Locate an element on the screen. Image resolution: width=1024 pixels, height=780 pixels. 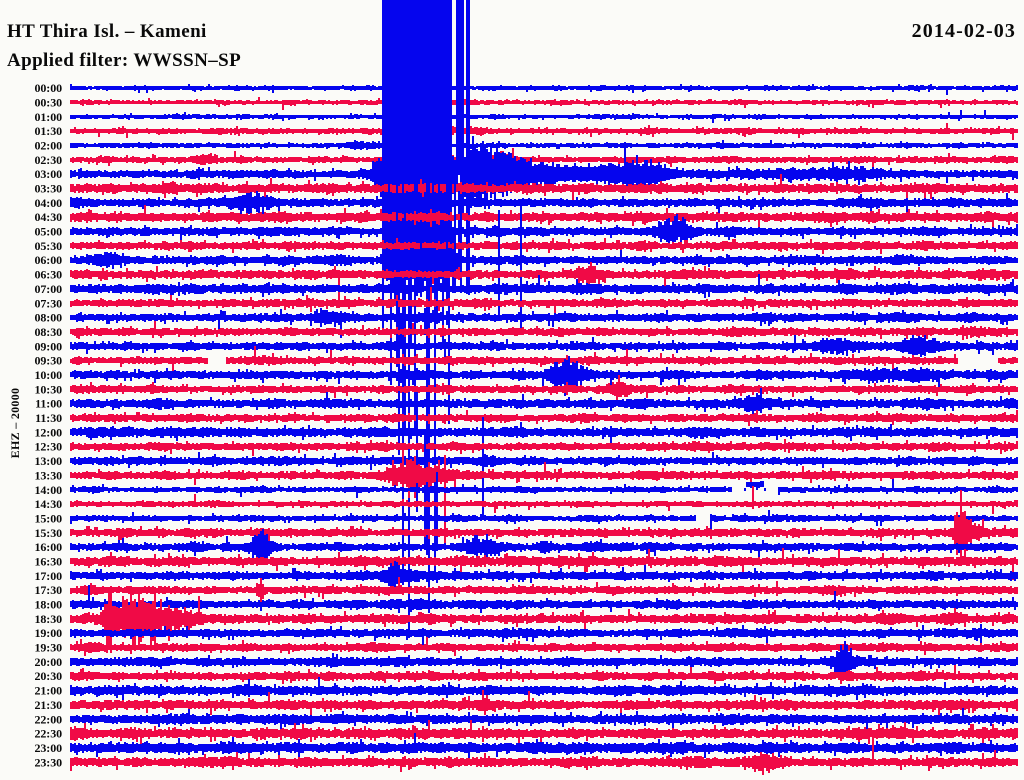
svg-text: 09:30 is located at coordinates (49, 361).